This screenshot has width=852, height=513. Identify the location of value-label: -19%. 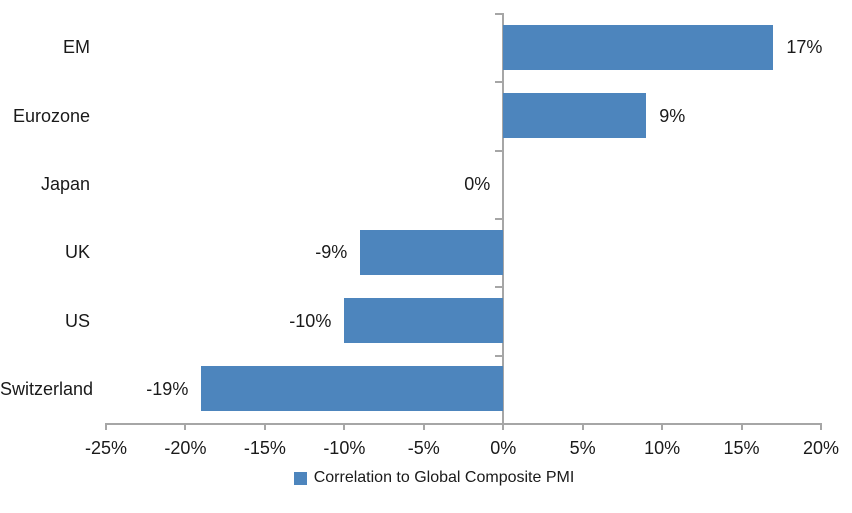
(167, 388).